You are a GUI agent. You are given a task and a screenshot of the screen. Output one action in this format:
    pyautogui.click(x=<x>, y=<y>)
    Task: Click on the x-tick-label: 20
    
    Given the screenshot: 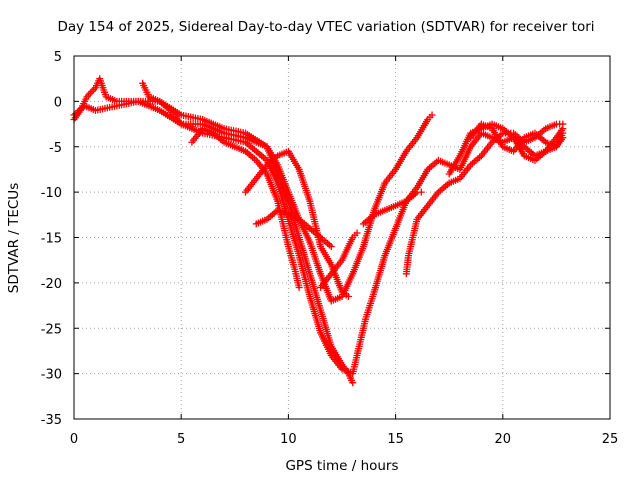 What is the action you would take?
    pyautogui.click(x=503, y=439)
    